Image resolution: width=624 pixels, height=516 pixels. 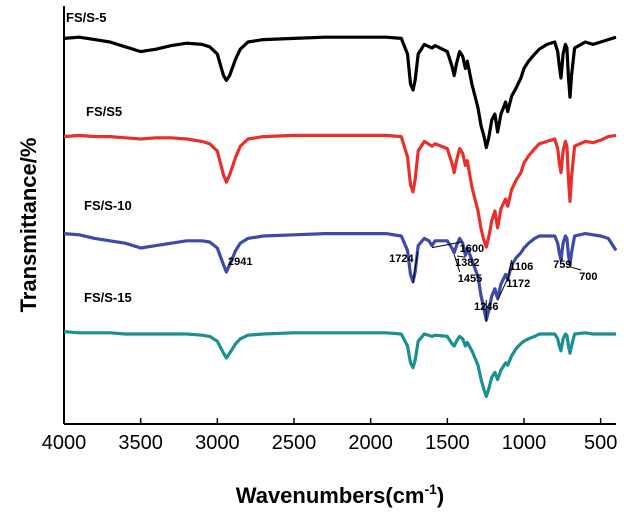 I want to click on series-label-1: FS/S-5, so click(x=86, y=17).